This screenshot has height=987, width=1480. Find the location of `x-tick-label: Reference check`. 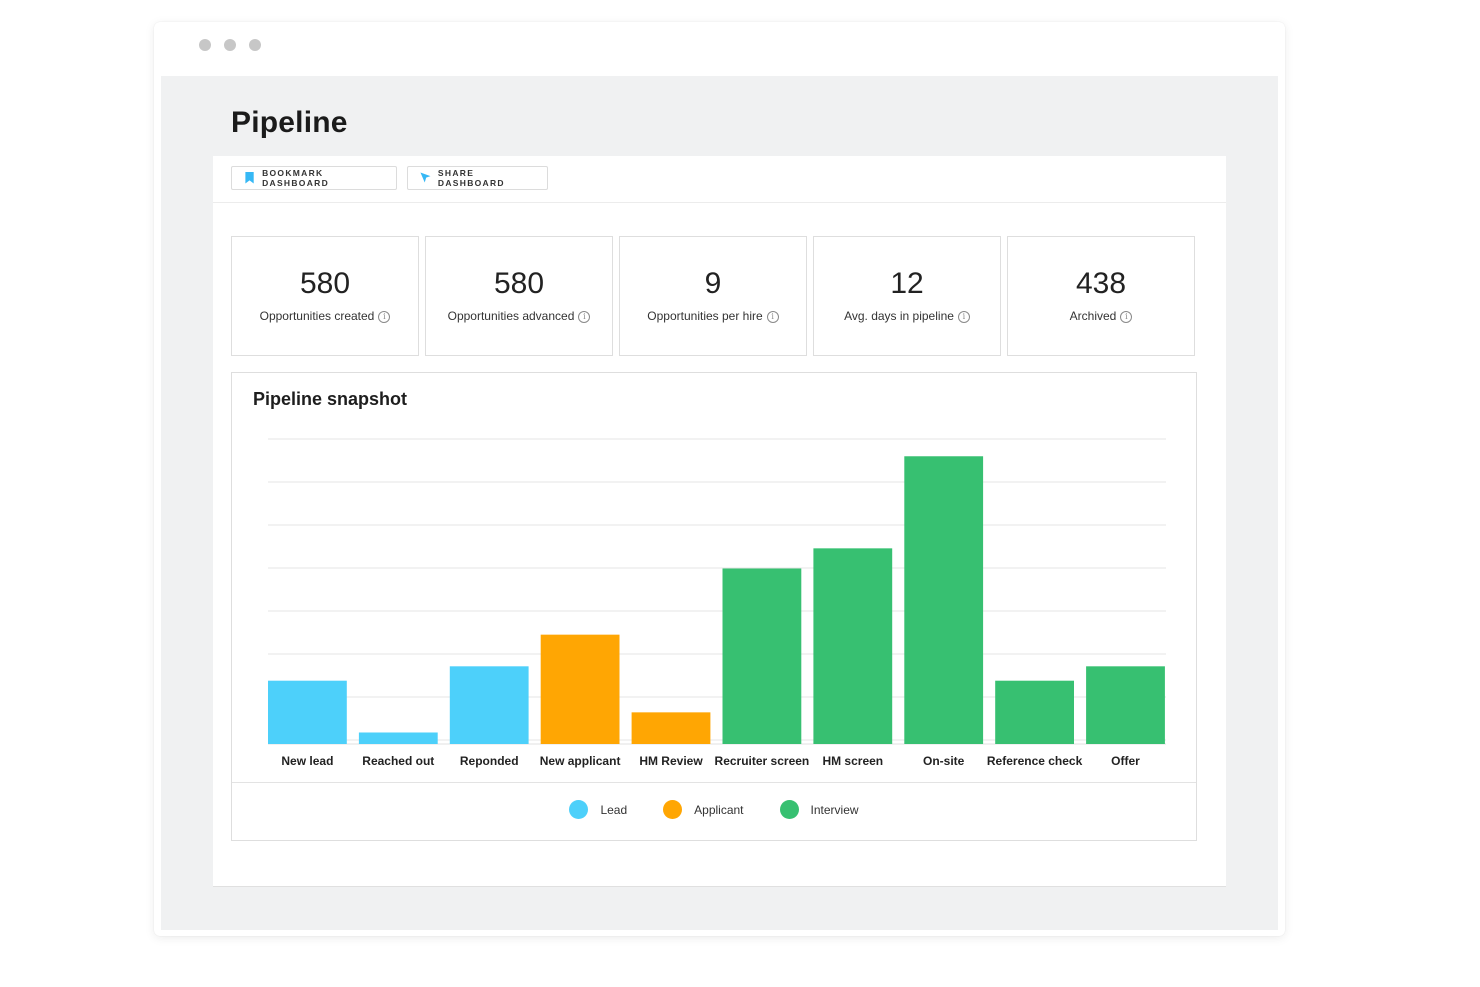

x-tick-label: Reference check is located at coordinates (1035, 761).